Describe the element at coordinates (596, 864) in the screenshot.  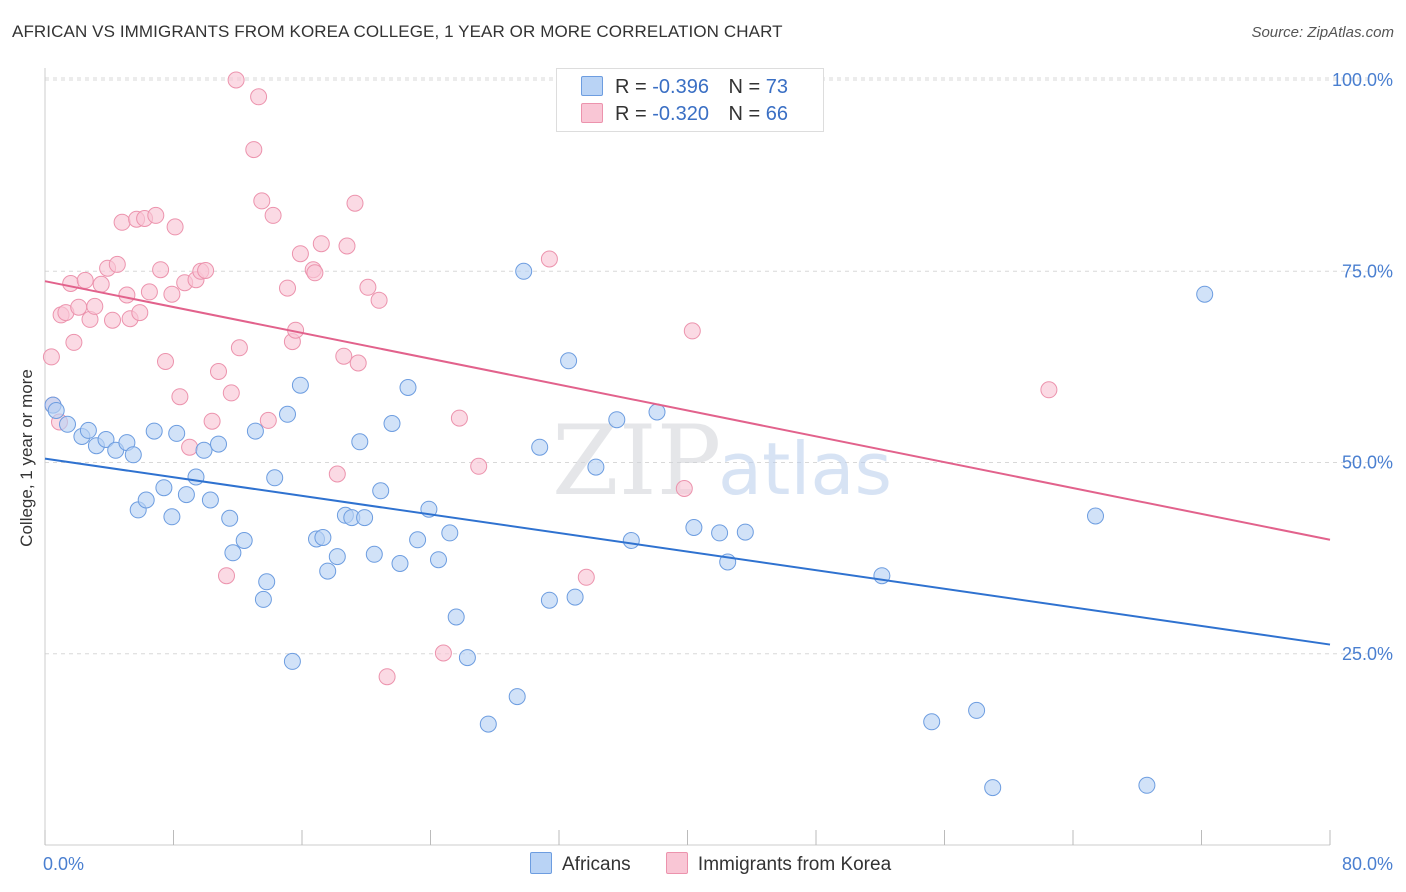
I see `legend-label-africans: Africans` at that location.